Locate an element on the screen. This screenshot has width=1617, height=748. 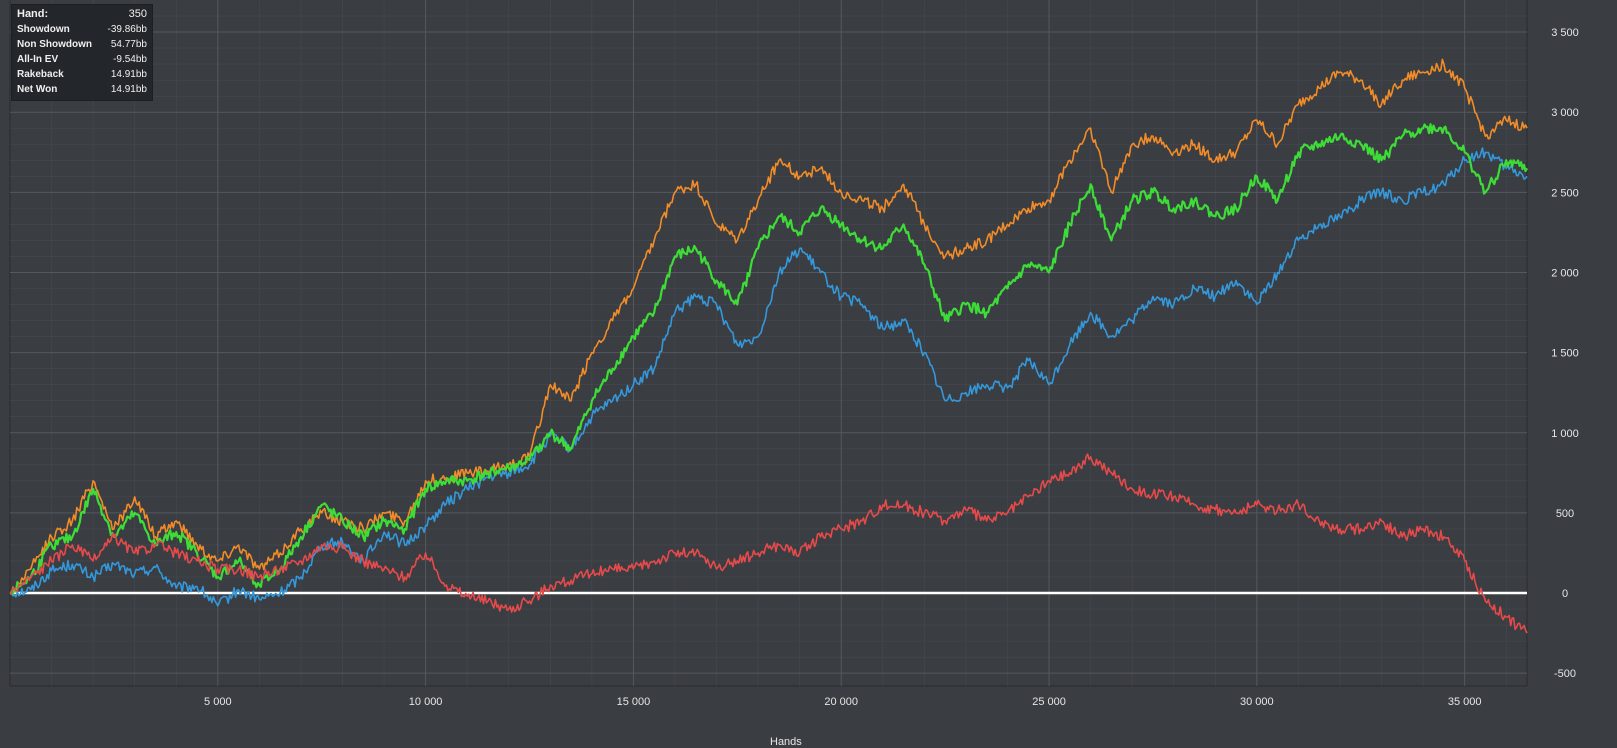
stat-value: -39.86bb is located at coordinates (127, 29).